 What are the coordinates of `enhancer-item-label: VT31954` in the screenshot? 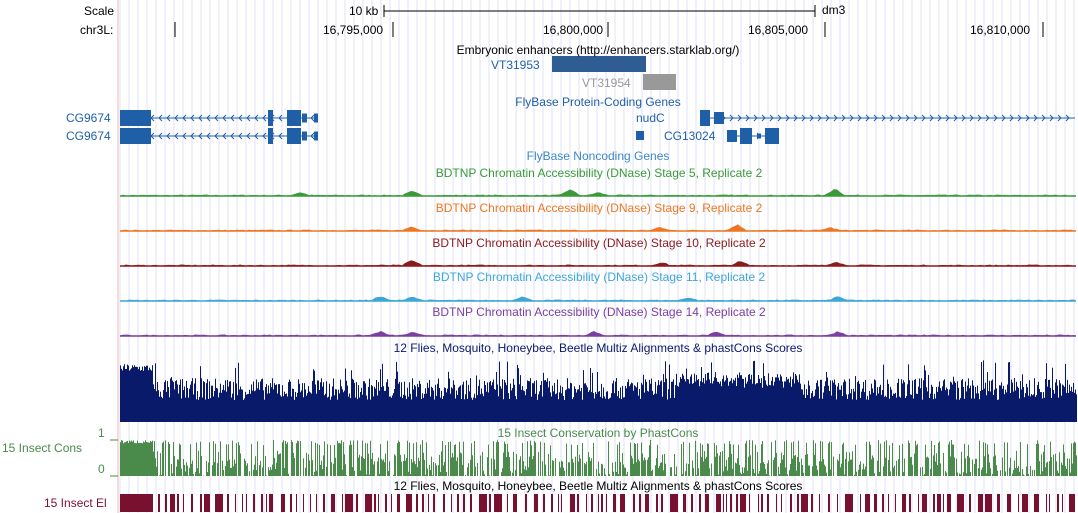 It's located at (606, 83).